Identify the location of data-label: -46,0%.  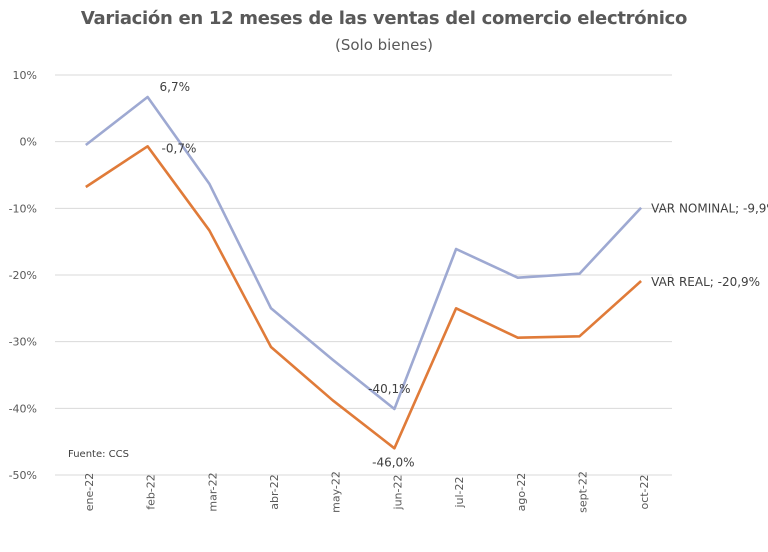
(393, 462).